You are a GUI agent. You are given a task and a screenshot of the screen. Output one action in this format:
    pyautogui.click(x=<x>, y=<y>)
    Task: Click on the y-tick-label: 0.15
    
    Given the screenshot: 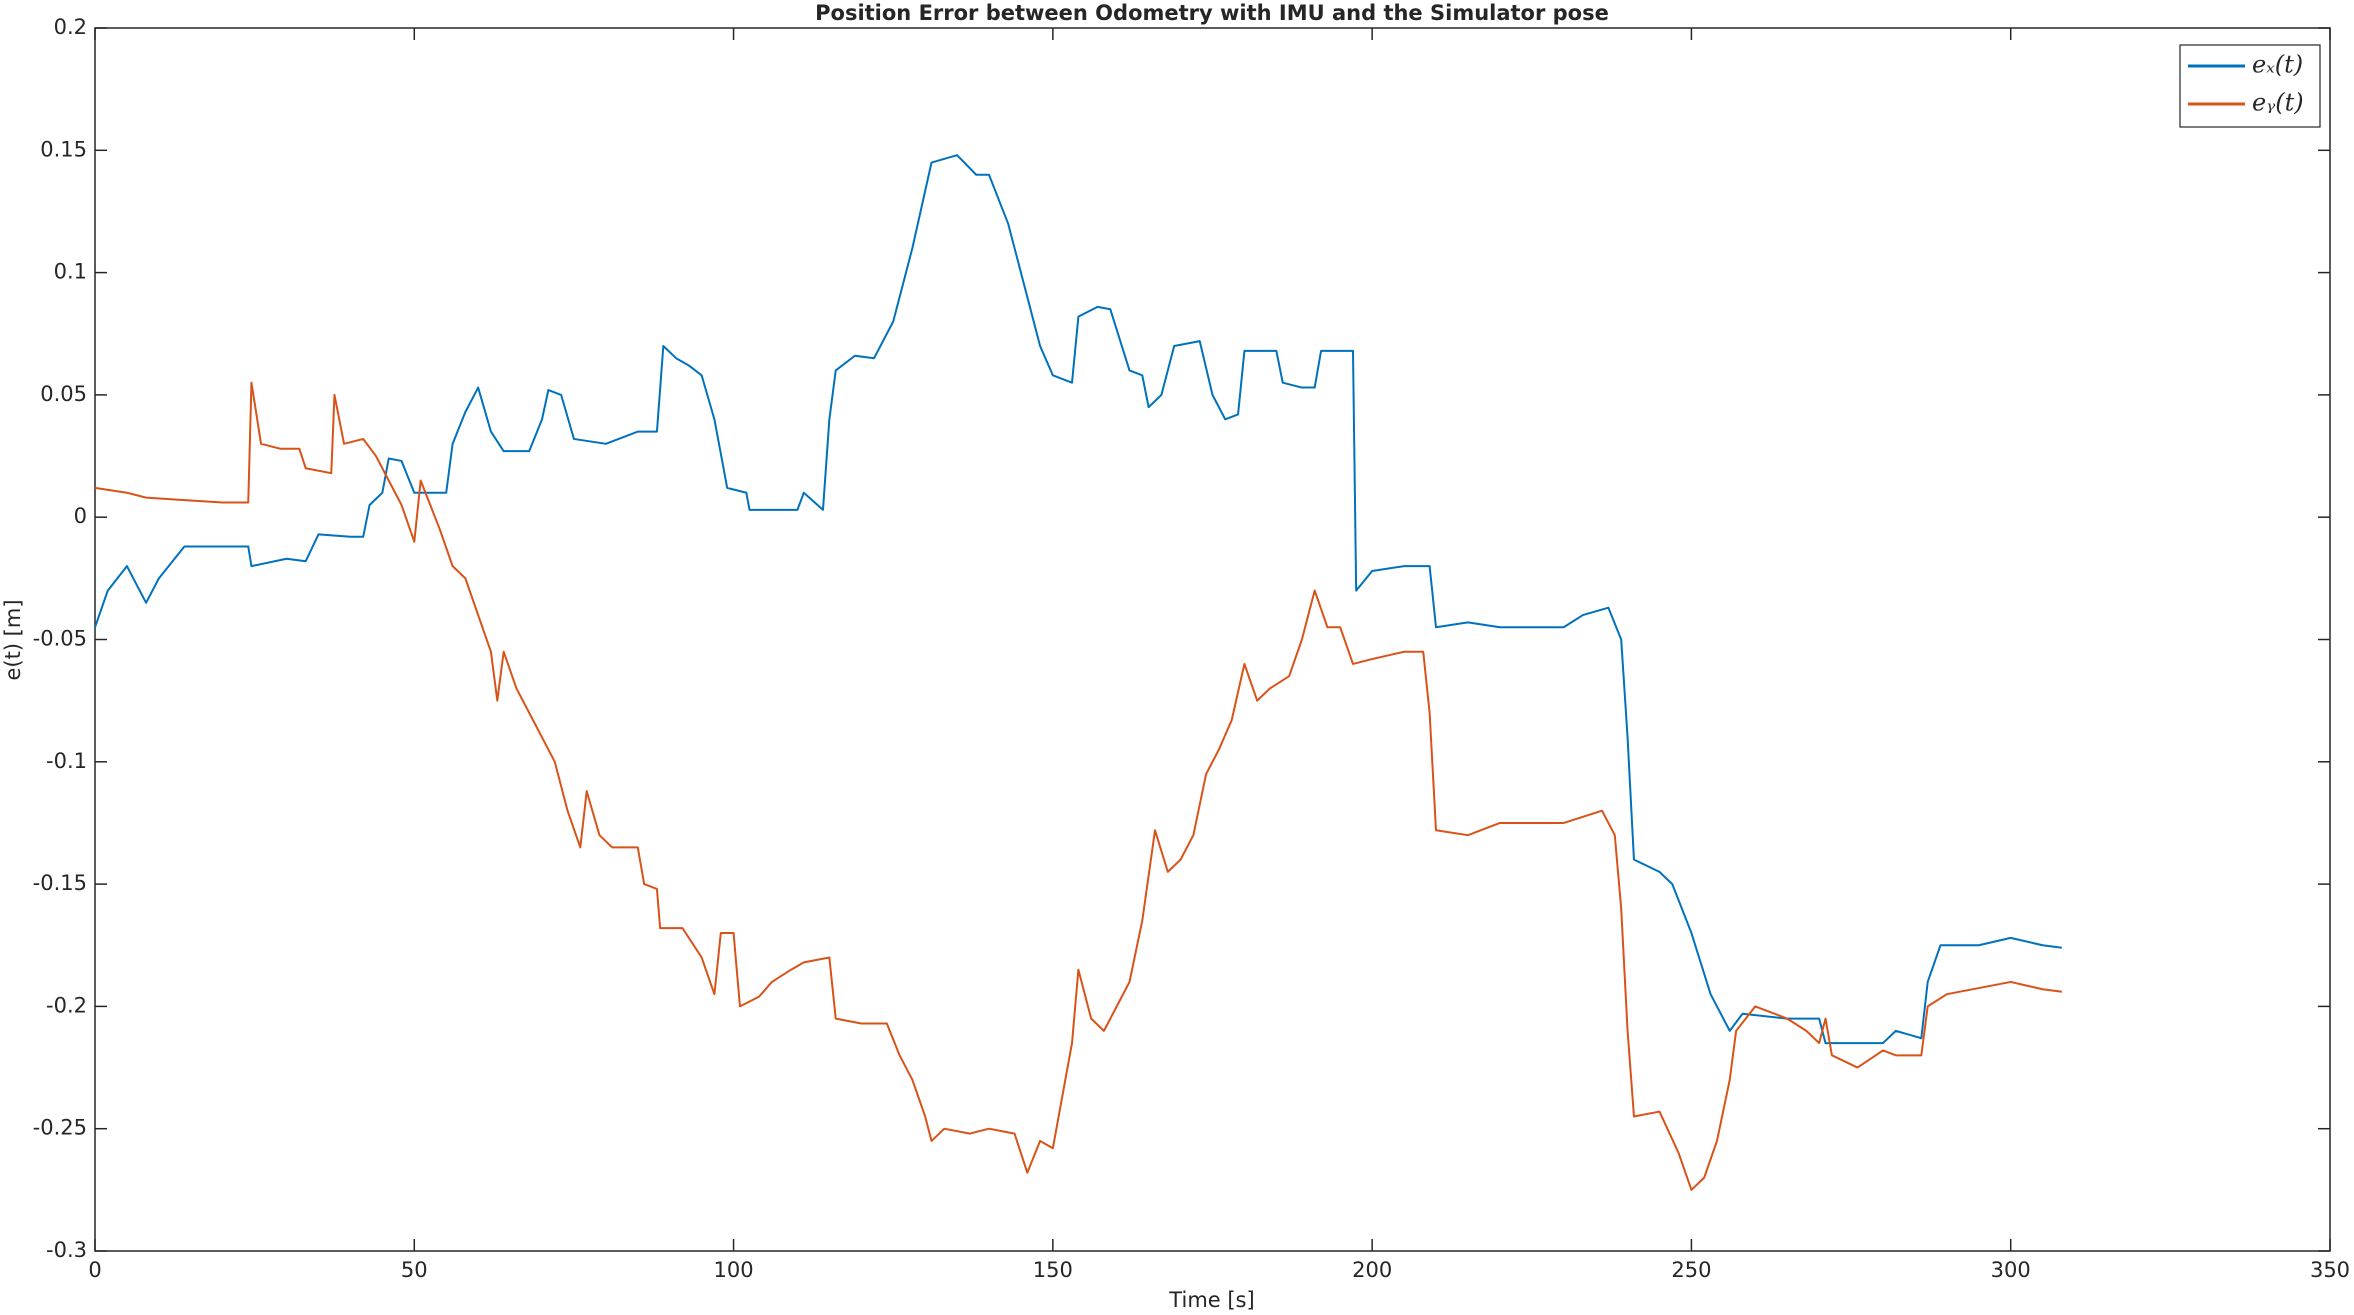 What is the action you would take?
    pyautogui.click(x=63, y=149)
    